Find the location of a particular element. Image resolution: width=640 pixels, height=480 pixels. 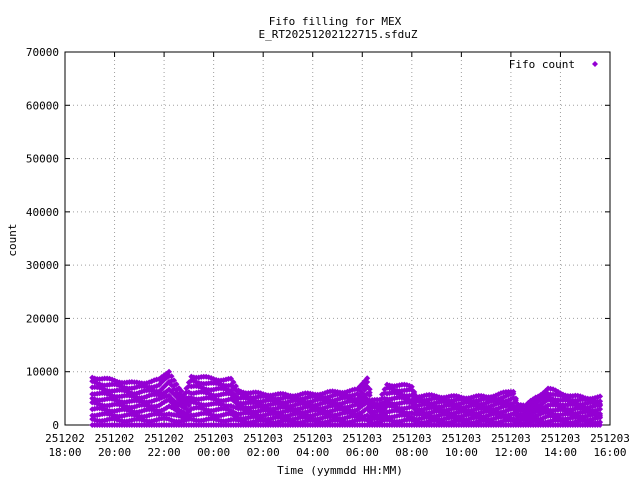

y-tick-label: 60000 is located at coordinates (42, 105).